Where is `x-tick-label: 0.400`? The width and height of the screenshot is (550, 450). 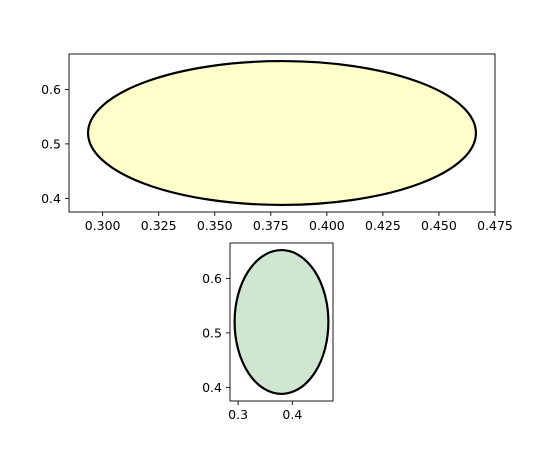 x-tick-label: 0.400 is located at coordinates (327, 225).